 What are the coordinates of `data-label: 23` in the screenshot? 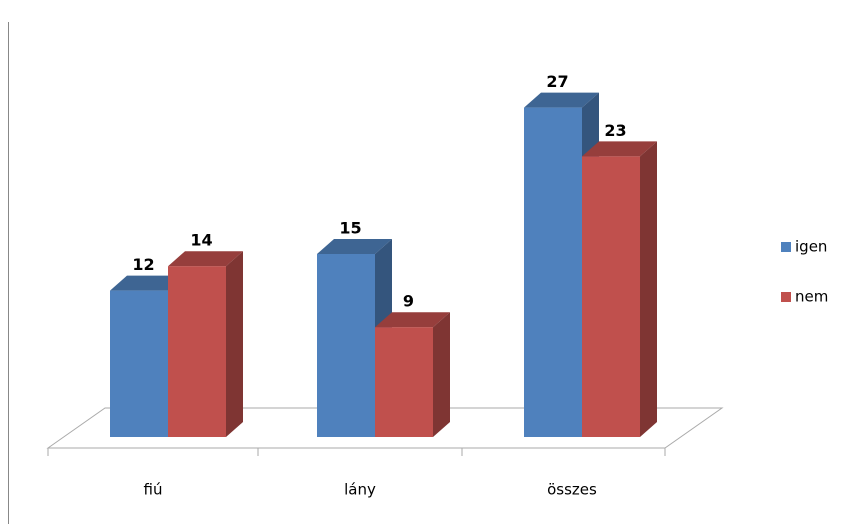 It's located at (615, 130).